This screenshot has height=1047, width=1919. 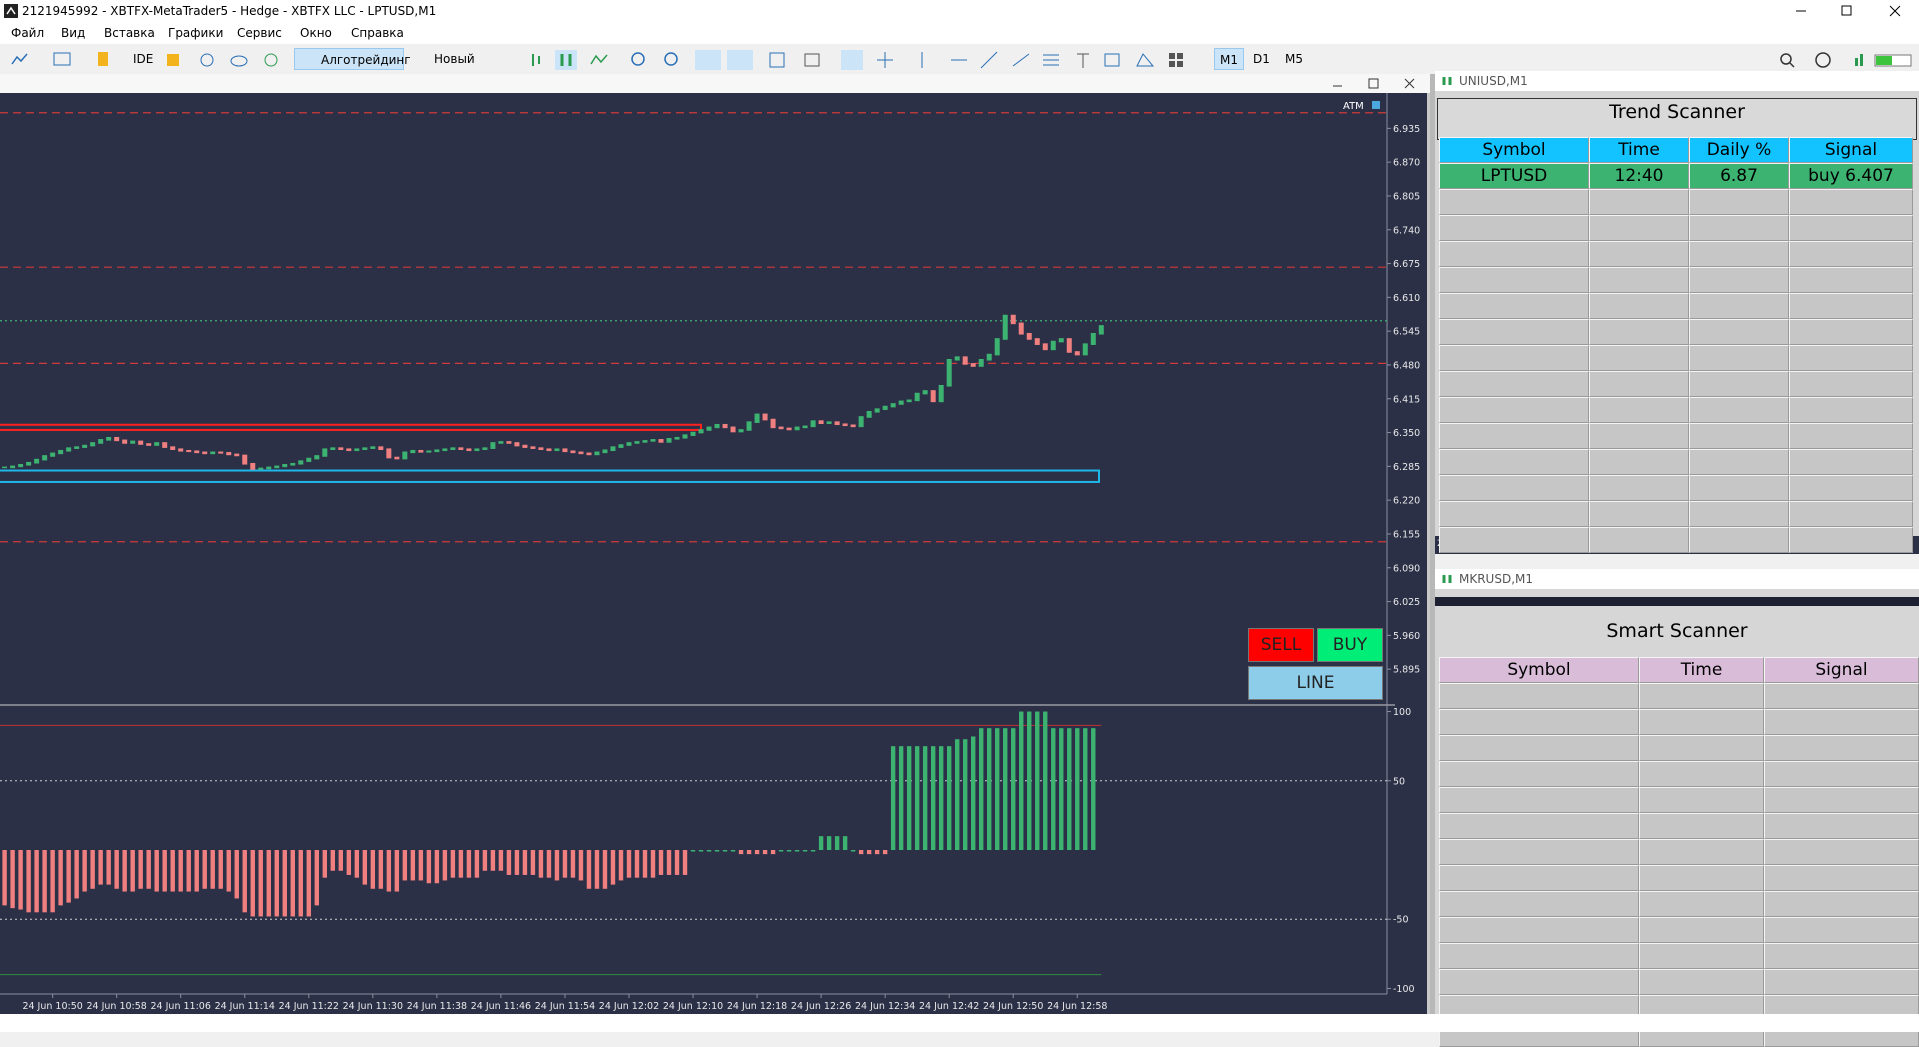 I want to click on ide-button: IDE, so click(x=143, y=59).